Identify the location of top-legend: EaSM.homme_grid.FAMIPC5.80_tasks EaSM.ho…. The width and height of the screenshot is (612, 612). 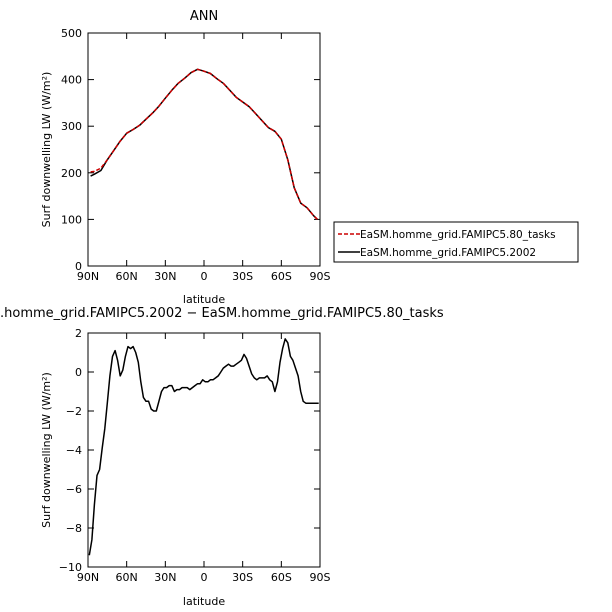
(456, 242).